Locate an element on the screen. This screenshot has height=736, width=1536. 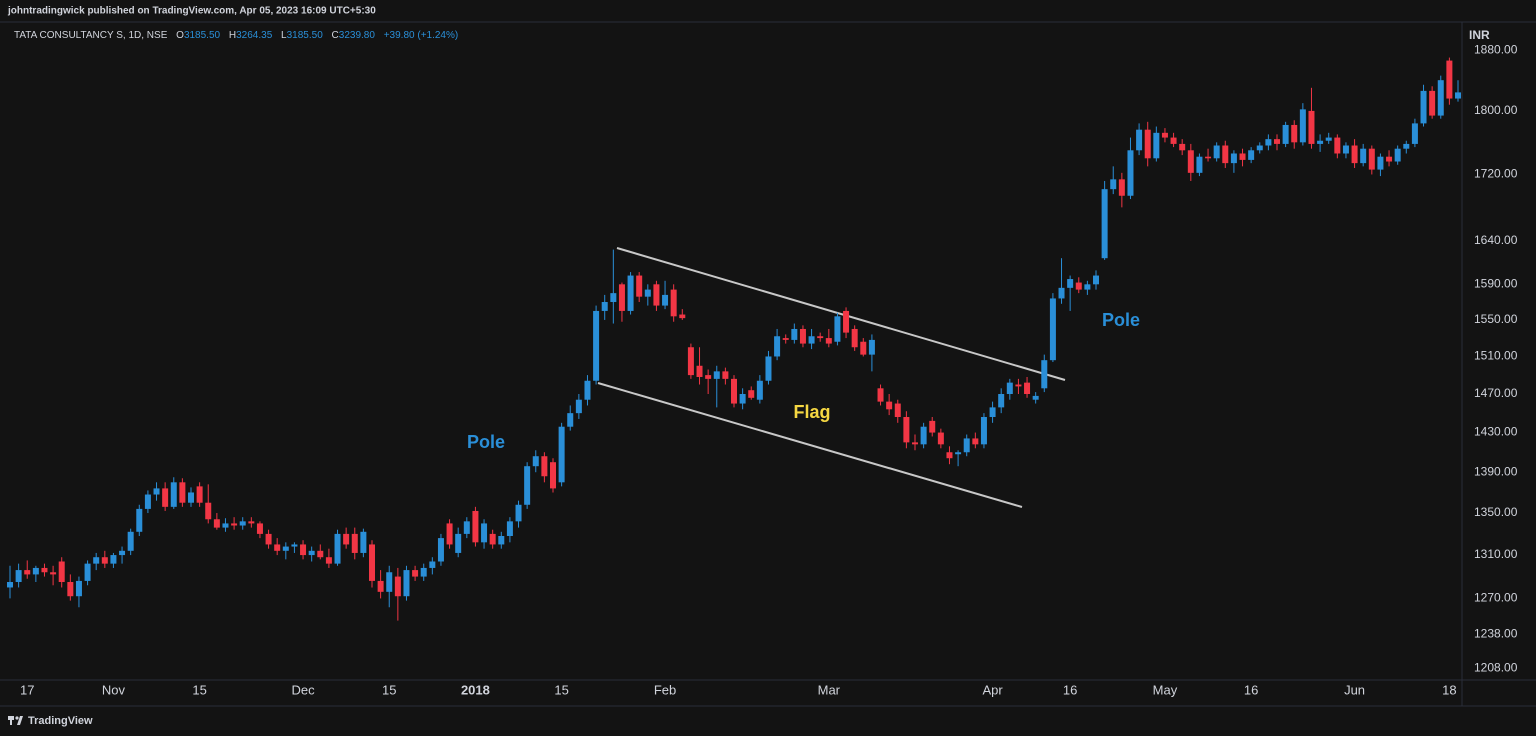
brand-logo is located at coordinates (15, 720).